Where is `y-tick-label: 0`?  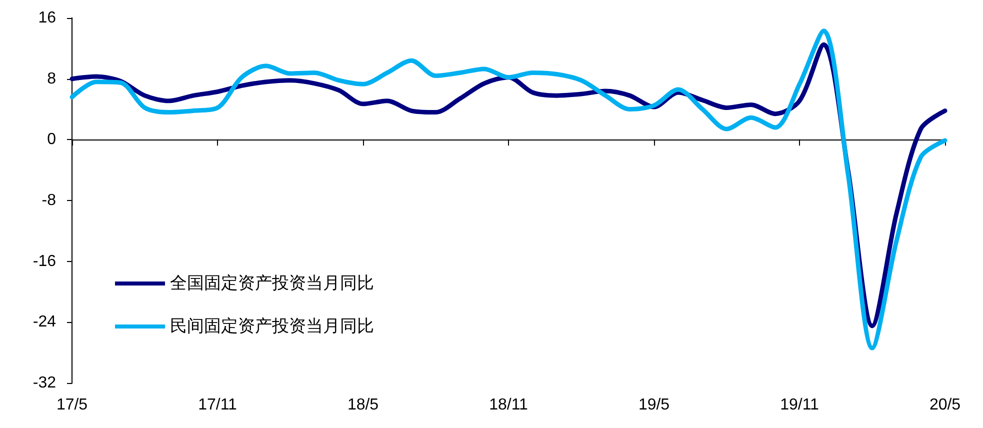 y-tick-label: 0 is located at coordinates (51, 139).